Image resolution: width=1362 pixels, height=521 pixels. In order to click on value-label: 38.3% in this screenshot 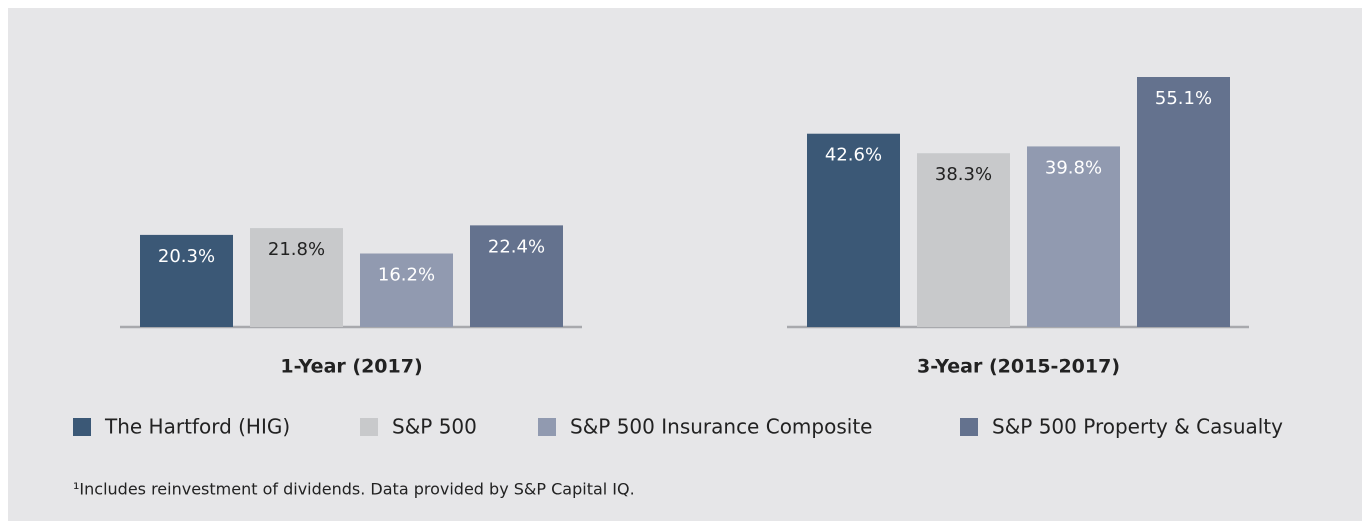, I will do `click(963, 174)`.